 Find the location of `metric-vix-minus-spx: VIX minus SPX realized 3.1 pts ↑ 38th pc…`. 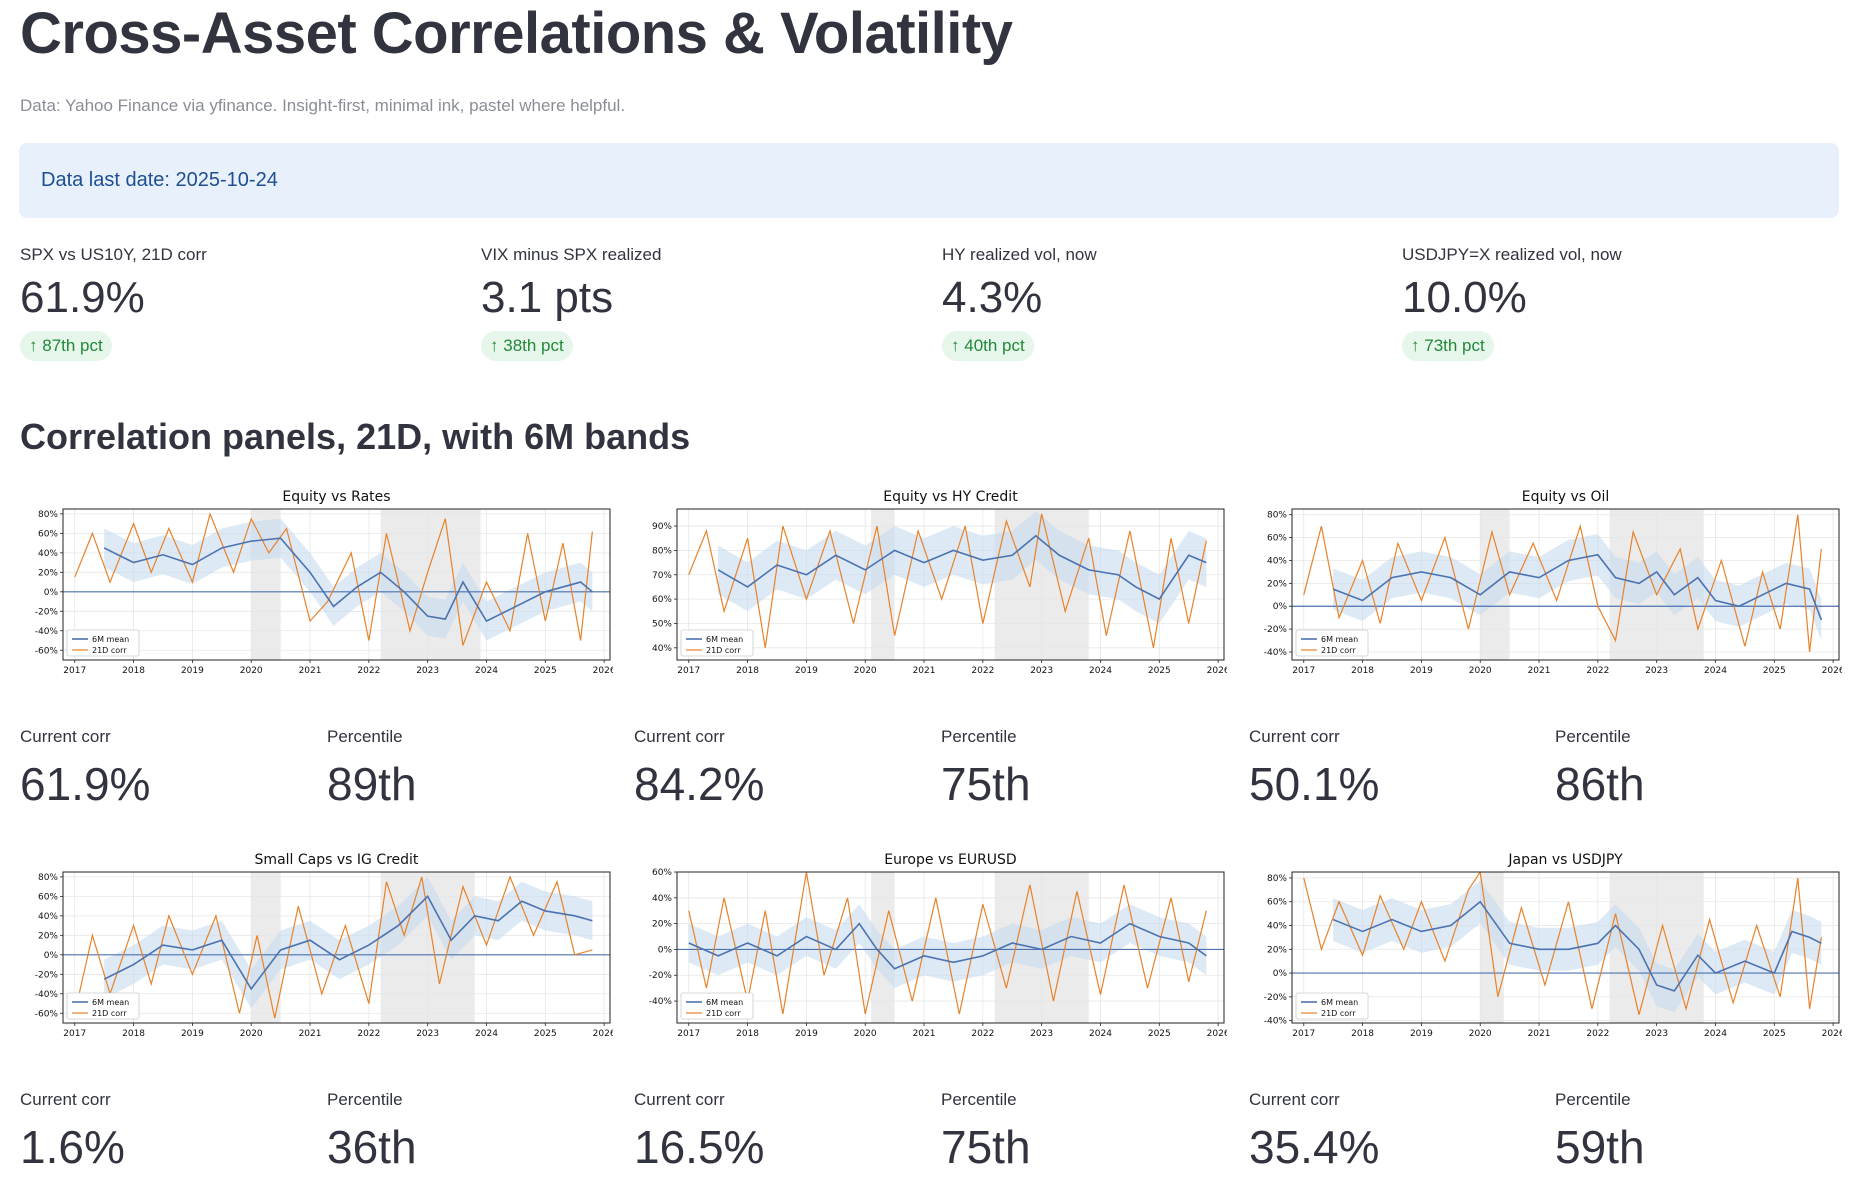

metric-vix-minus-spx: VIX minus SPX realized 3.1 pts ↑ 38th pc… is located at coordinates (571, 303).